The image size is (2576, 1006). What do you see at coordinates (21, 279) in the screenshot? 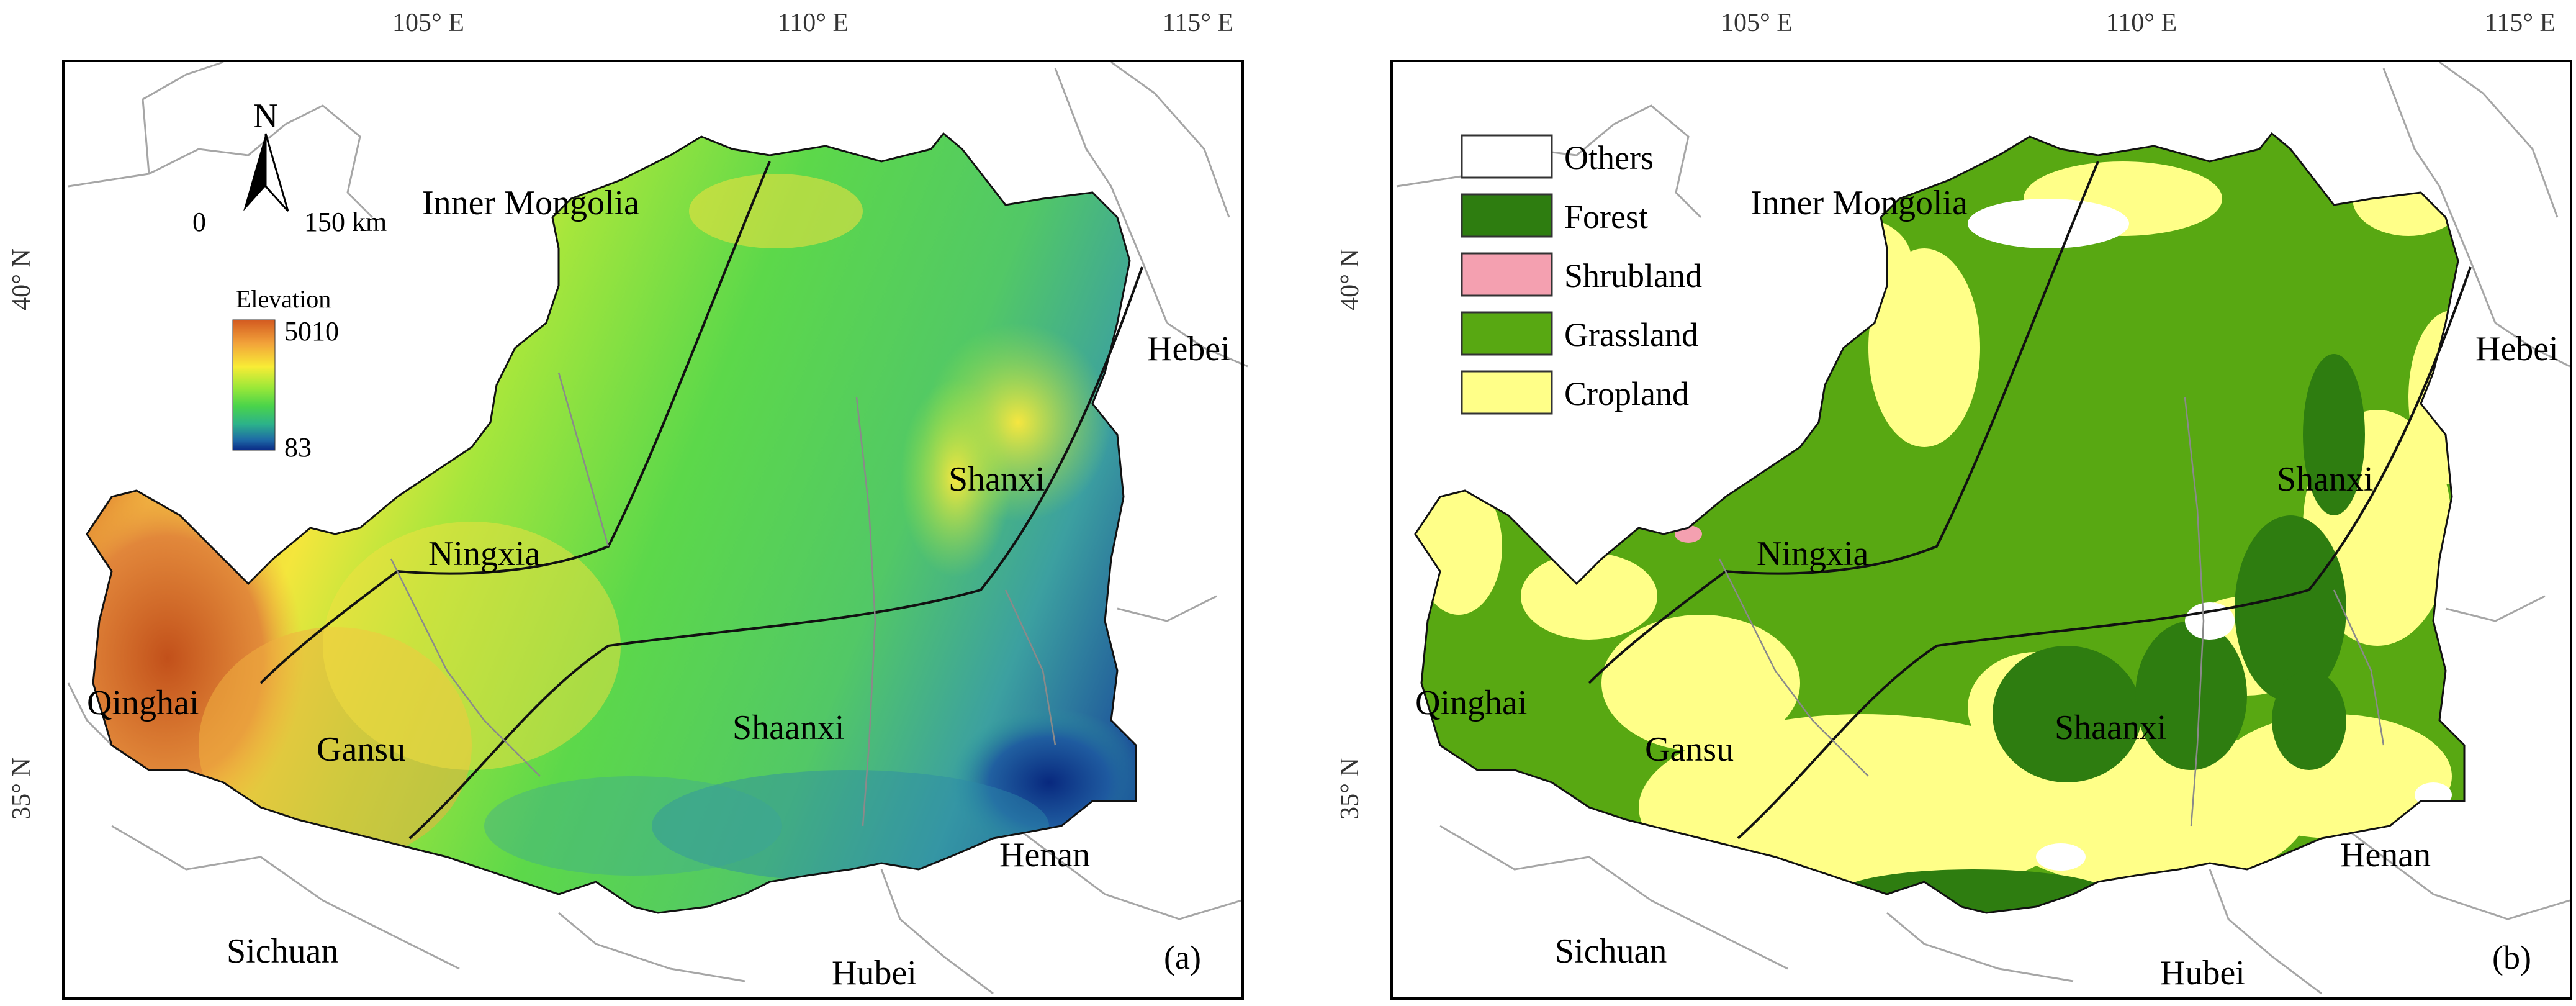
I see `lat-label-40-a: 40° N` at bounding box center [21, 279].